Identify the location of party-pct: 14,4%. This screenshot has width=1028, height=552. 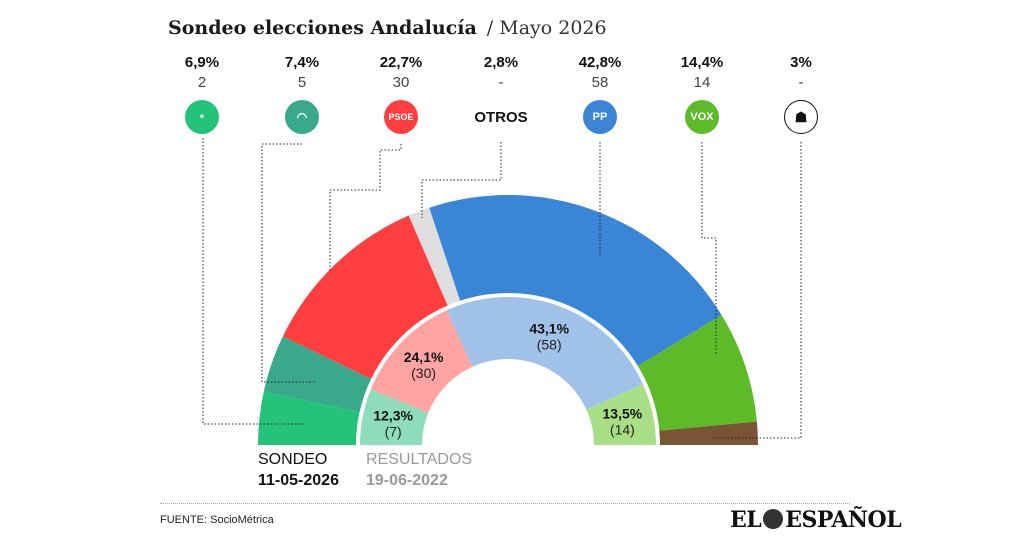
(702, 62).